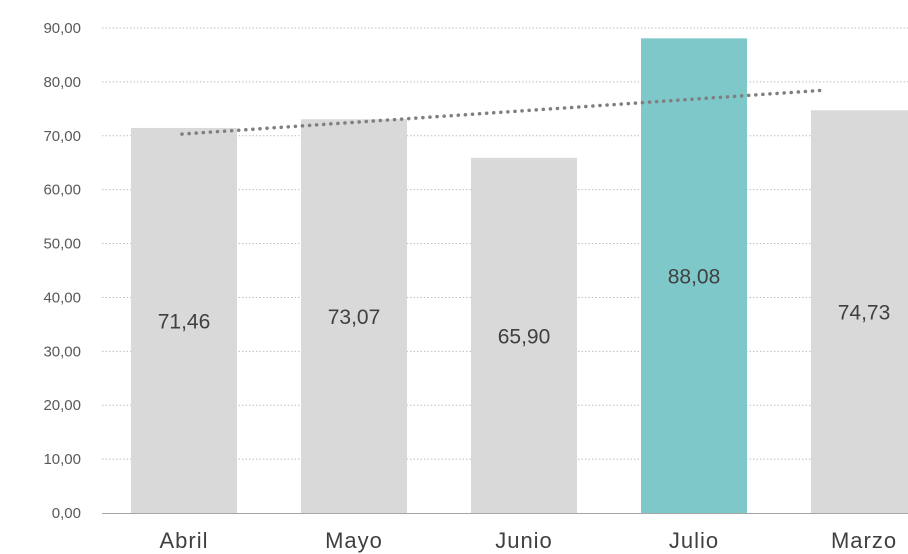 The image size is (908, 554). I want to click on bar-marzo, so click(859, 311).